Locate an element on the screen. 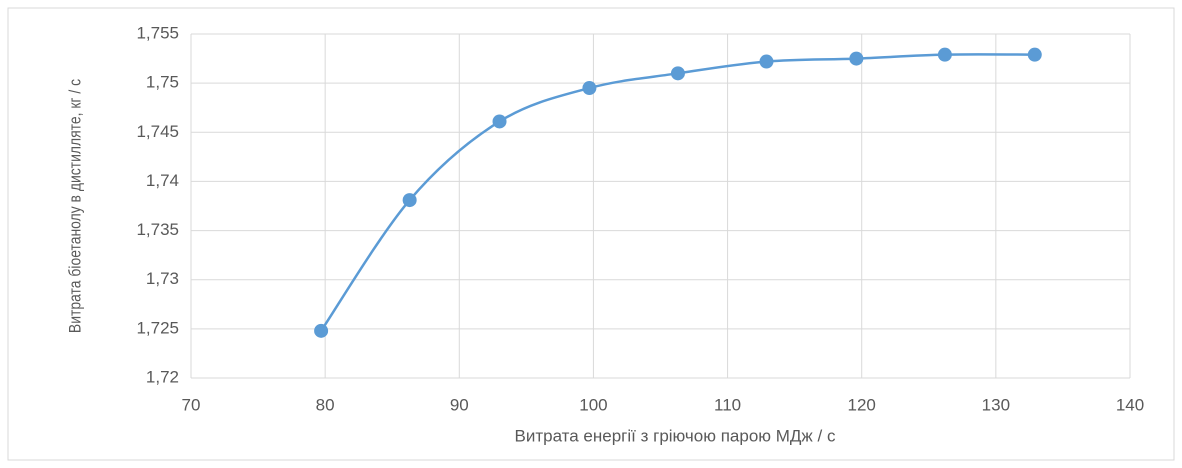 The image size is (1182, 468). y-tick-label: 1,73 is located at coordinates (162, 278).